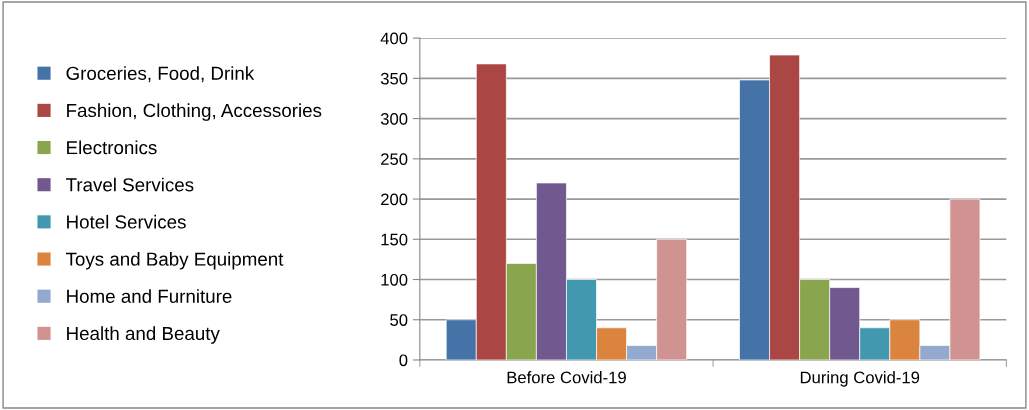 This screenshot has width=1029, height=410. What do you see at coordinates (160, 74) in the screenshot?
I see `legend-label: Groceries, Food, Drink` at bounding box center [160, 74].